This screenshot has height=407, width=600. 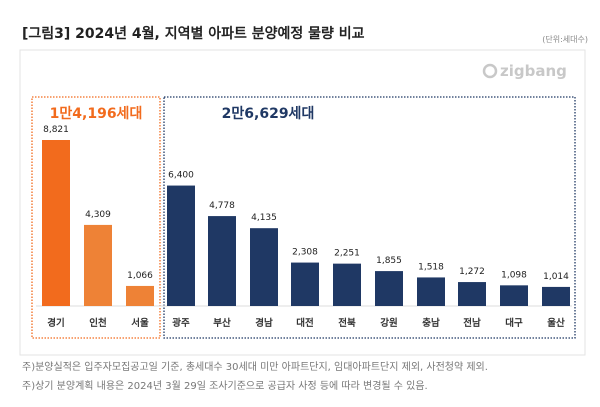 What do you see at coordinates (347, 284) in the screenshot?
I see `bar-전북` at bounding box center [347, 284].